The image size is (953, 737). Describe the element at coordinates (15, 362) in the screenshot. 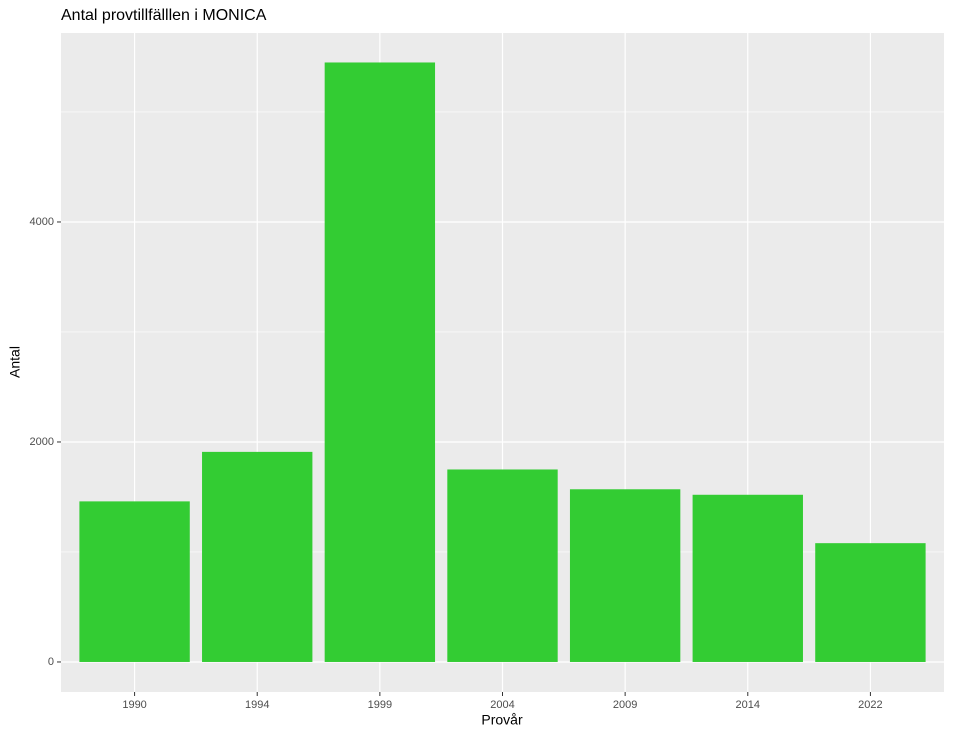

I see `y-axis-label: Antal` at that location.